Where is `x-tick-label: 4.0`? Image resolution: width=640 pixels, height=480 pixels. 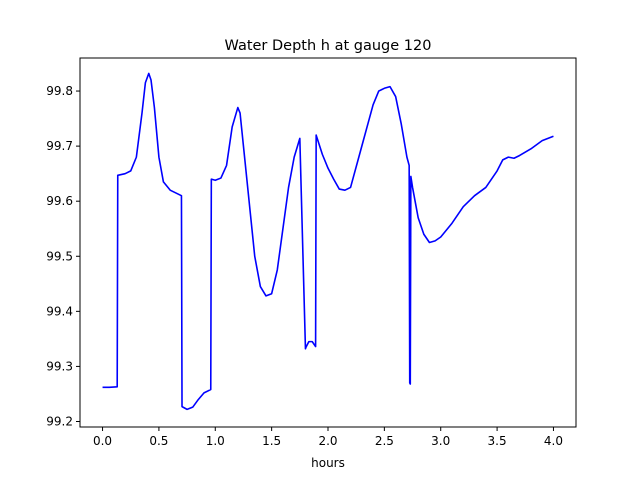
x-tick-label: 4.0 is located at coordinates (553, 441).